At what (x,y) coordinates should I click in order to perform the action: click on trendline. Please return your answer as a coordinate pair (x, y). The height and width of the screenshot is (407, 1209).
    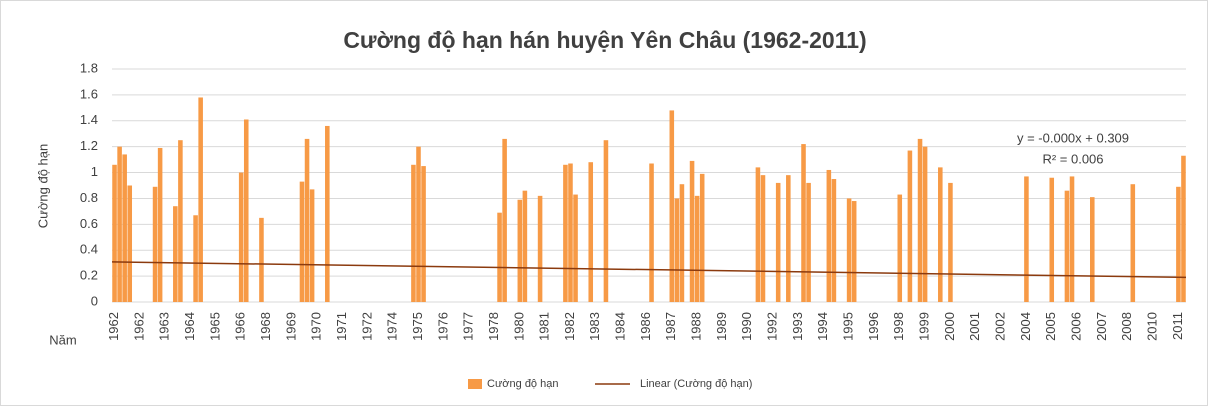
    Looking at the image, I should click on (649, 270).